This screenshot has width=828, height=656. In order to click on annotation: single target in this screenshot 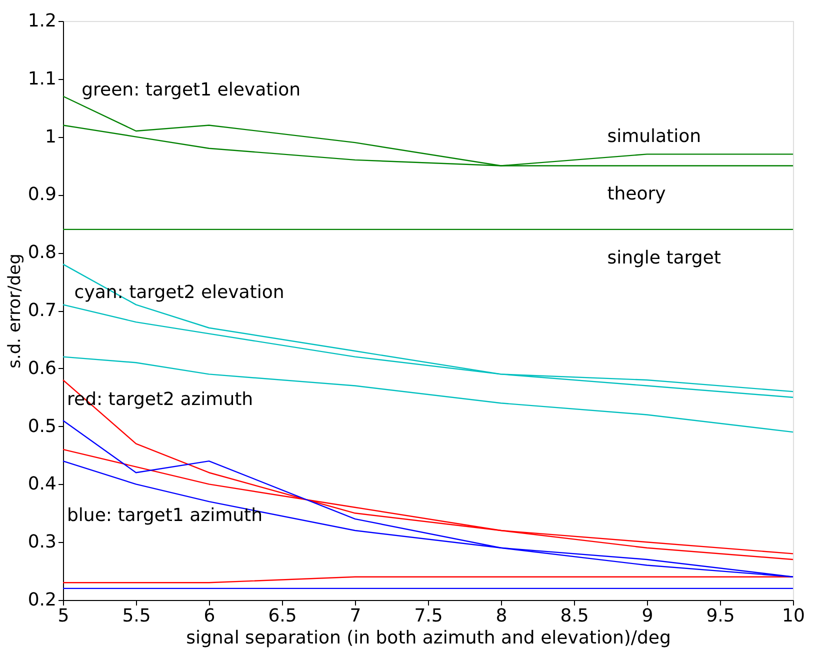, I will do `click(664, 257)`.